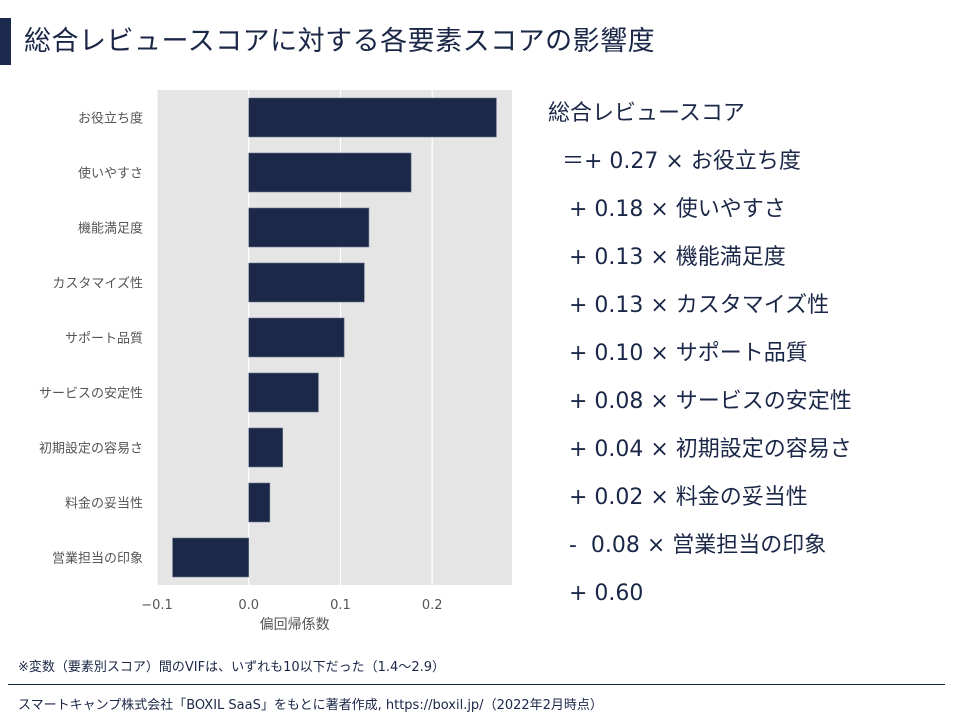 The width and height of the screenshot is (960, 720). I want to click on equation-term: + 0.10 × サポート品質, so click(678, 353).